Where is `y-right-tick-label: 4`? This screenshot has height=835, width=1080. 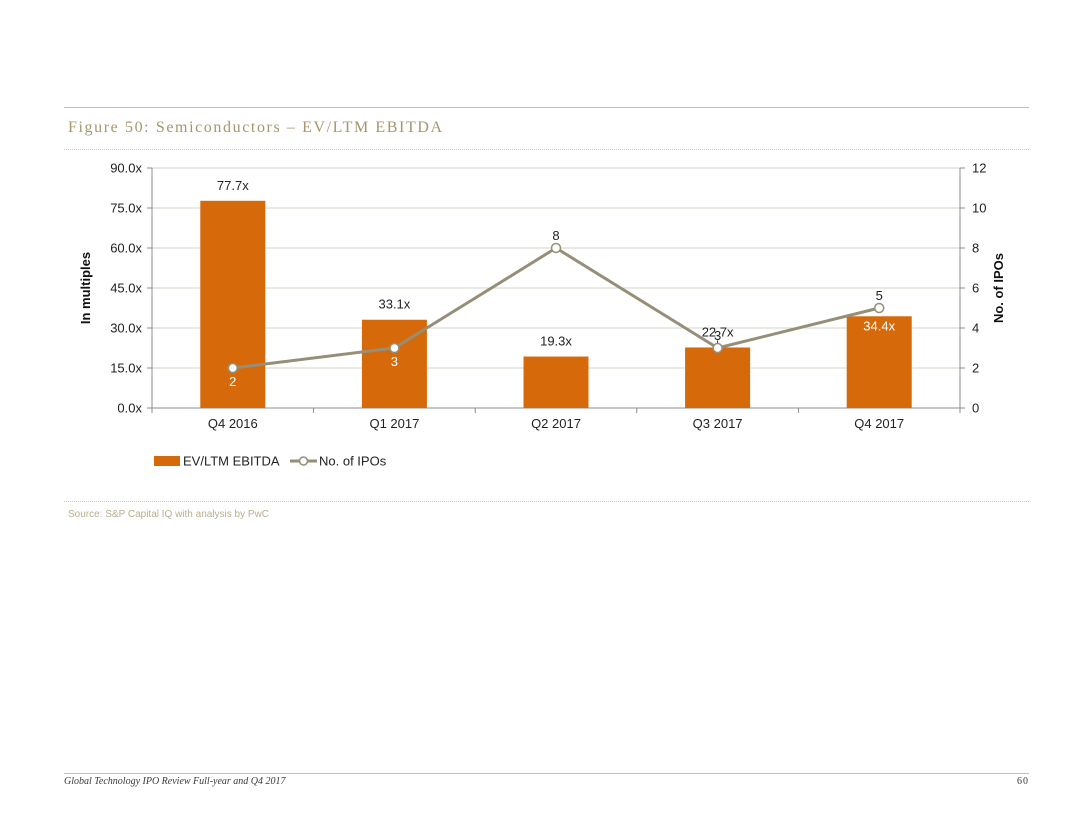 y-right-tick-label: 4 is located at coordinates (975, 328).